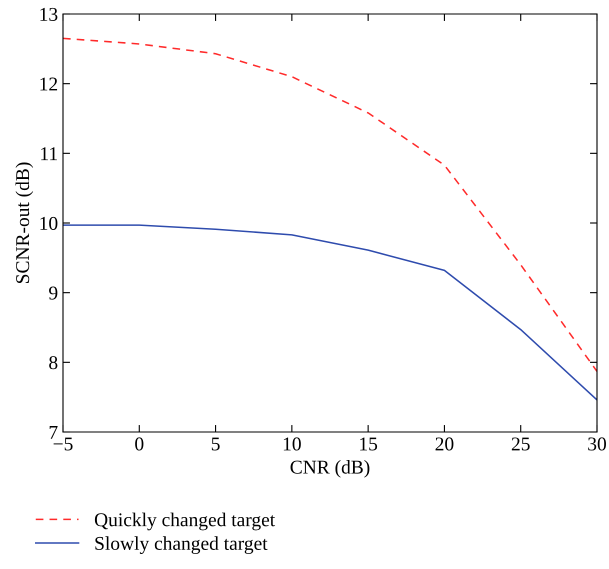 The height and width of the screenshot is (569, 609). I want to click on y-tick-label: 12, so click(49, 84).